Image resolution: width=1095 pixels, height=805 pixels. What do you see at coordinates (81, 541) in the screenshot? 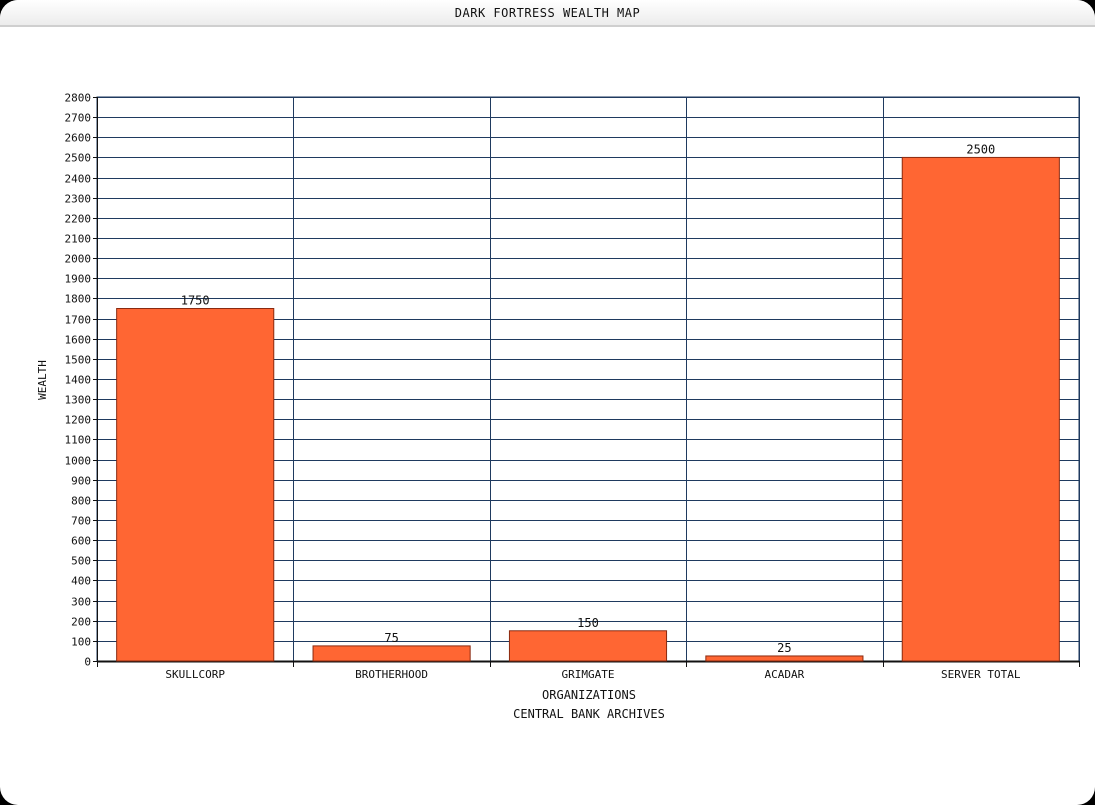
I see `y-tick-label: 600` at bounding box center [81, 541].